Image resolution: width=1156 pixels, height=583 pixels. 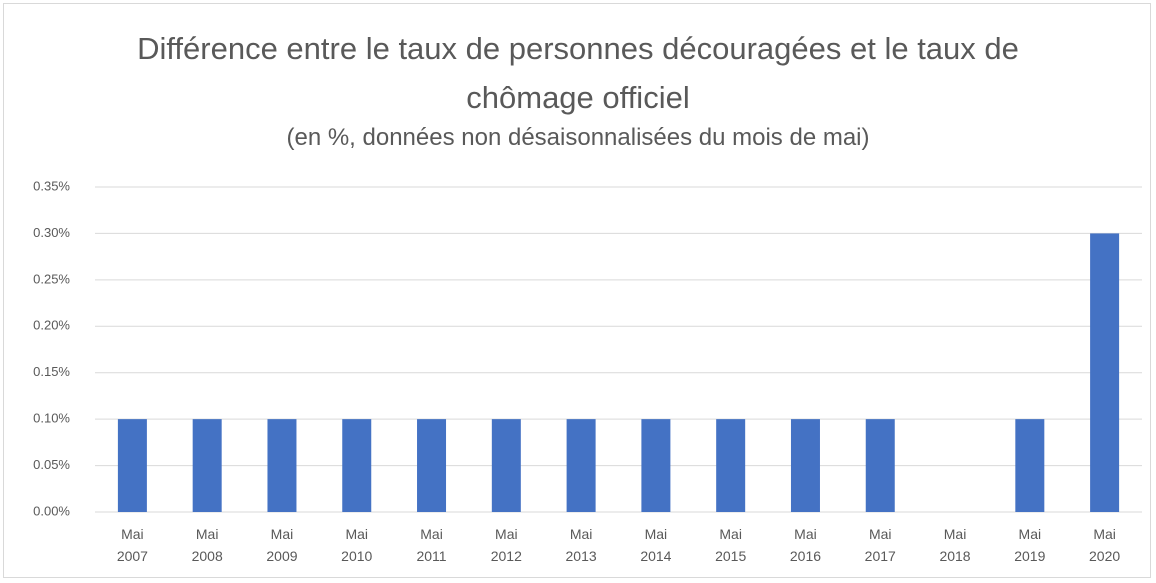 I want to click on y-tick-label: 0.15%, so click(x=51, y=371).